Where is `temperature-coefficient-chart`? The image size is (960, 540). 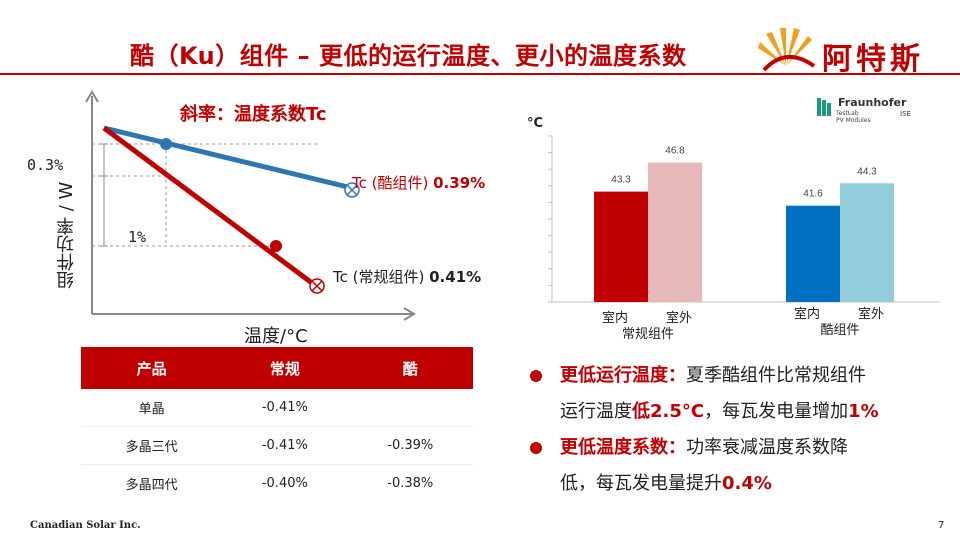
temperature-coefficient-chart is located at coordinates (250, 205).